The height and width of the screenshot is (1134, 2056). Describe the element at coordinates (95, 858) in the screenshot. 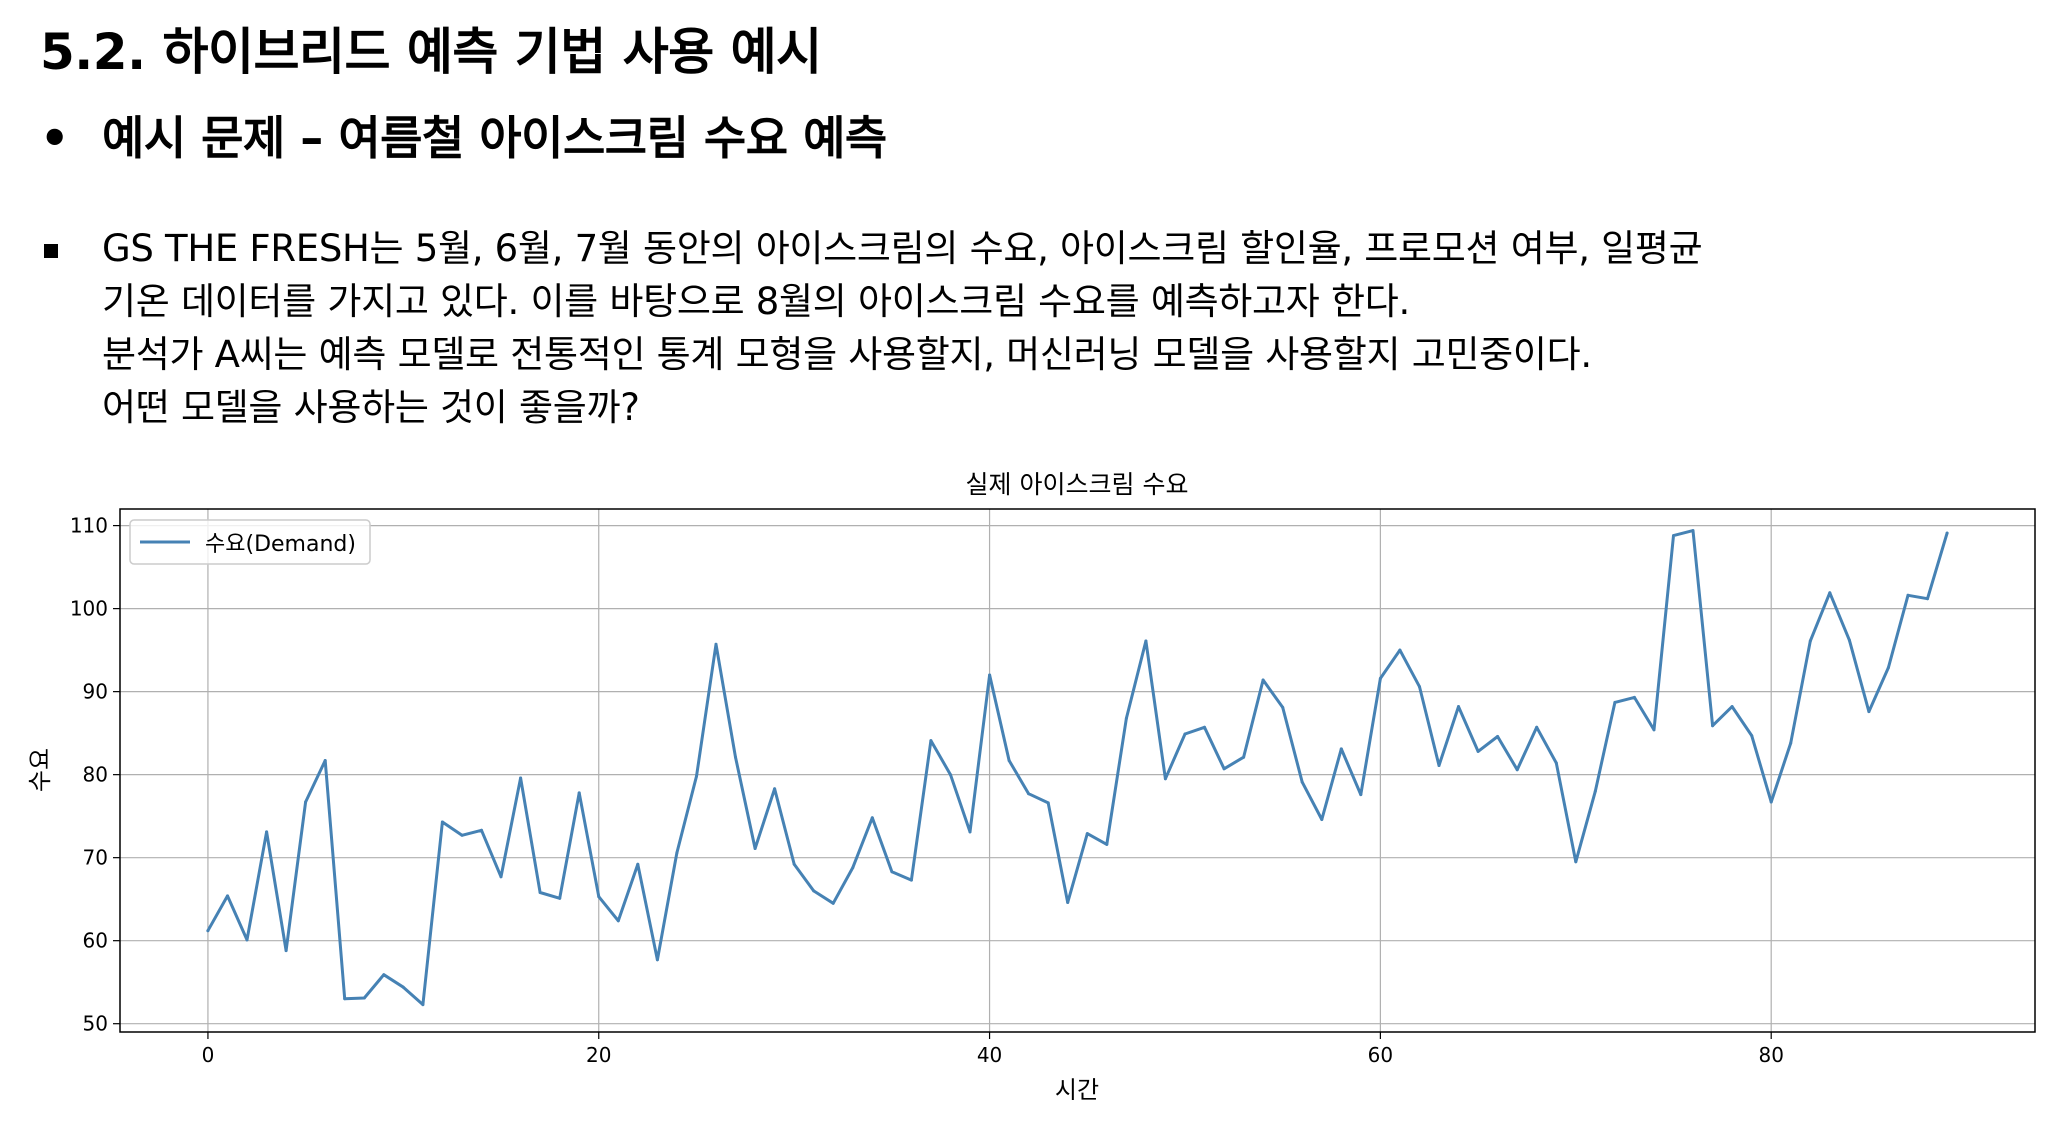

I see `y-tick-label: 70` at that location.